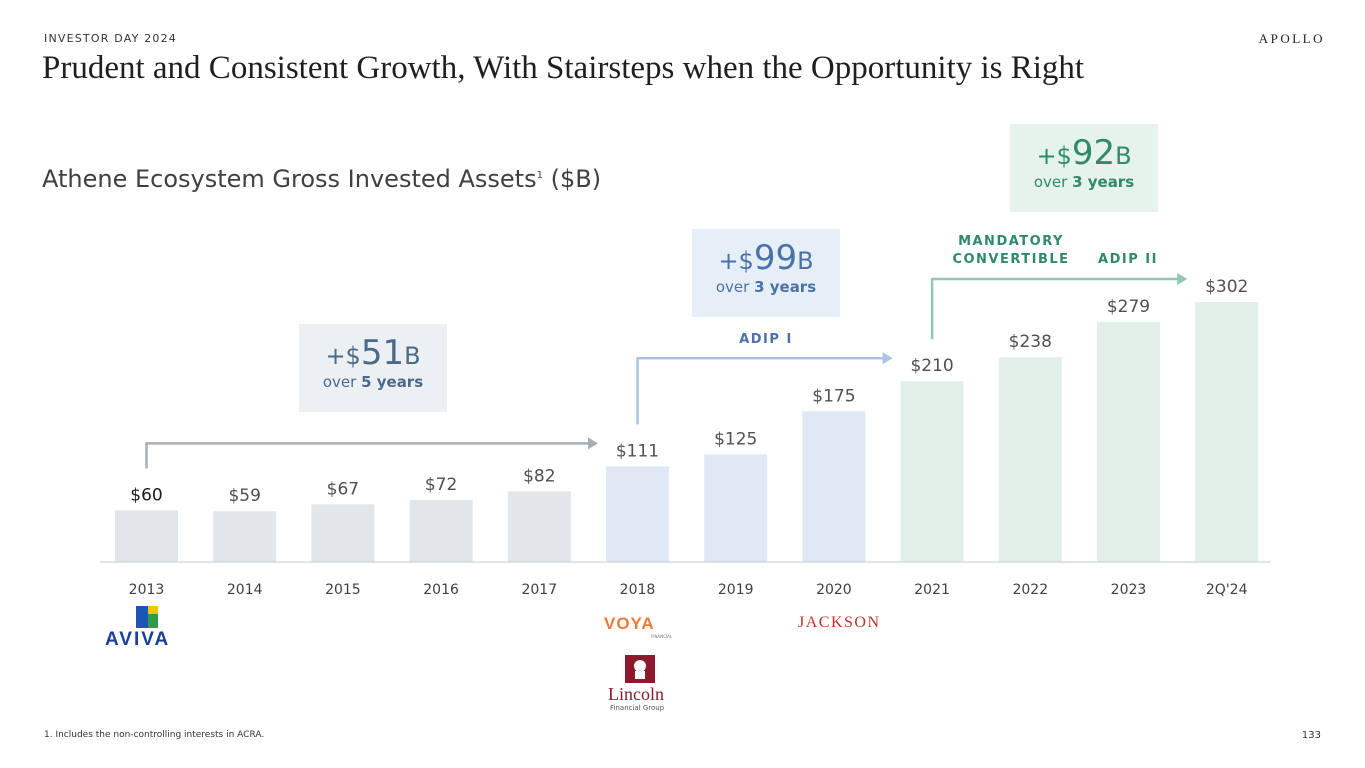  What do you see at coordinates (111, 38) in the screenshot?
I see `eyebrow: INVESTOR DAY 2024` at bounding box center [111, 38].